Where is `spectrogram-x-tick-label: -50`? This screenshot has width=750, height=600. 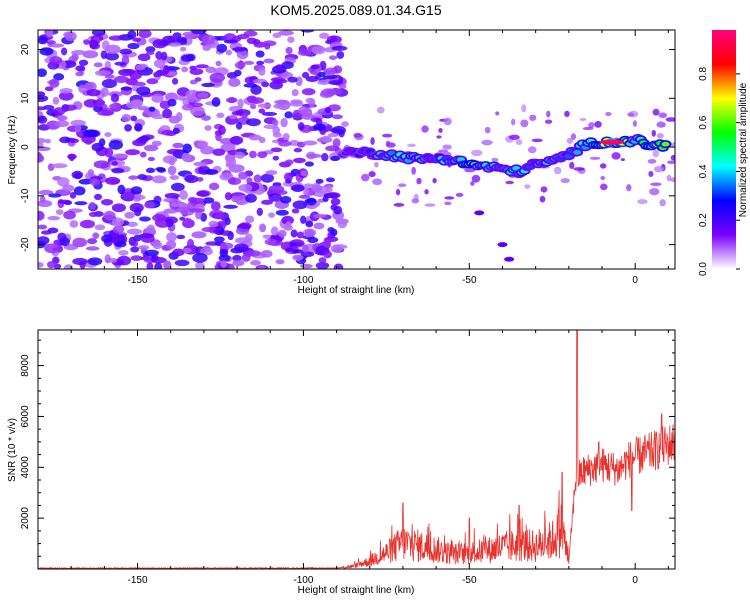
spectrogram-x-tick-label: -50 is located at coordinates (469, 280).